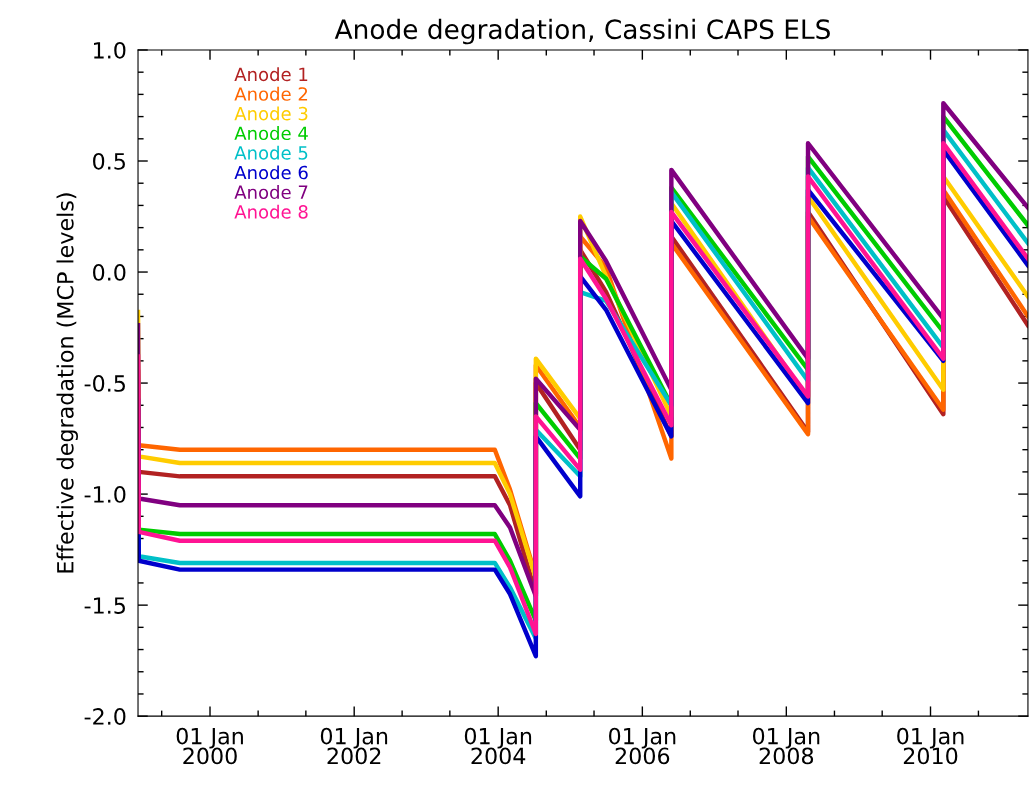 The height and width of the screenshot is (787, 1030). What do you see at coordinates (104, 605) in the screenshot?
I see `y-tick-label: -1.5` at bounding box center [104, 605].